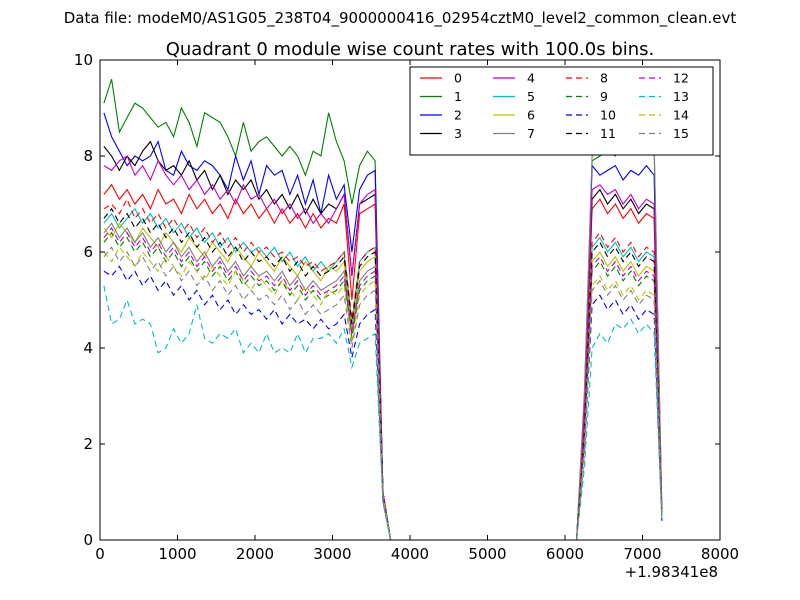  Describe the element at coordinates (88, 540) in the screenshot. I see `y-tick-label: 0` at that location.